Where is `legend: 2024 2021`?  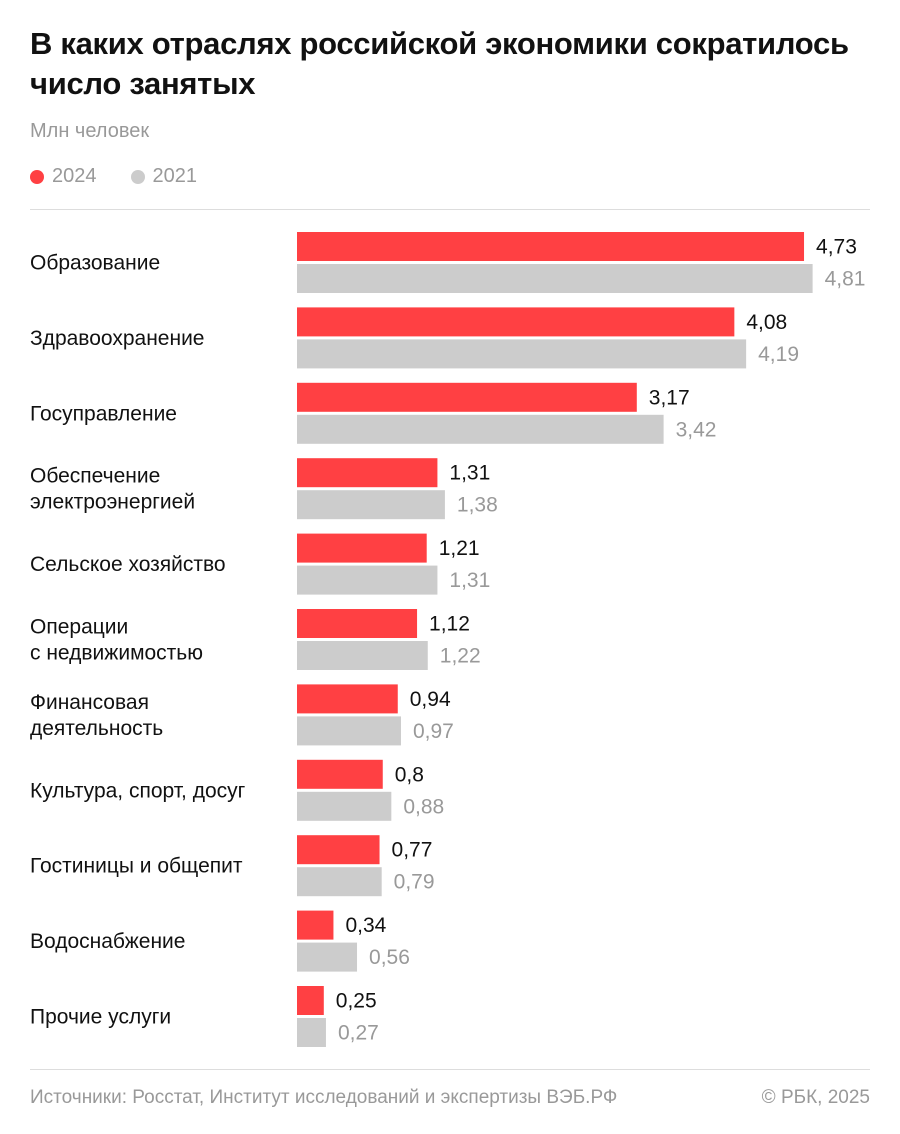
legend: 2024 2021 is located at coordinates (113, 176).